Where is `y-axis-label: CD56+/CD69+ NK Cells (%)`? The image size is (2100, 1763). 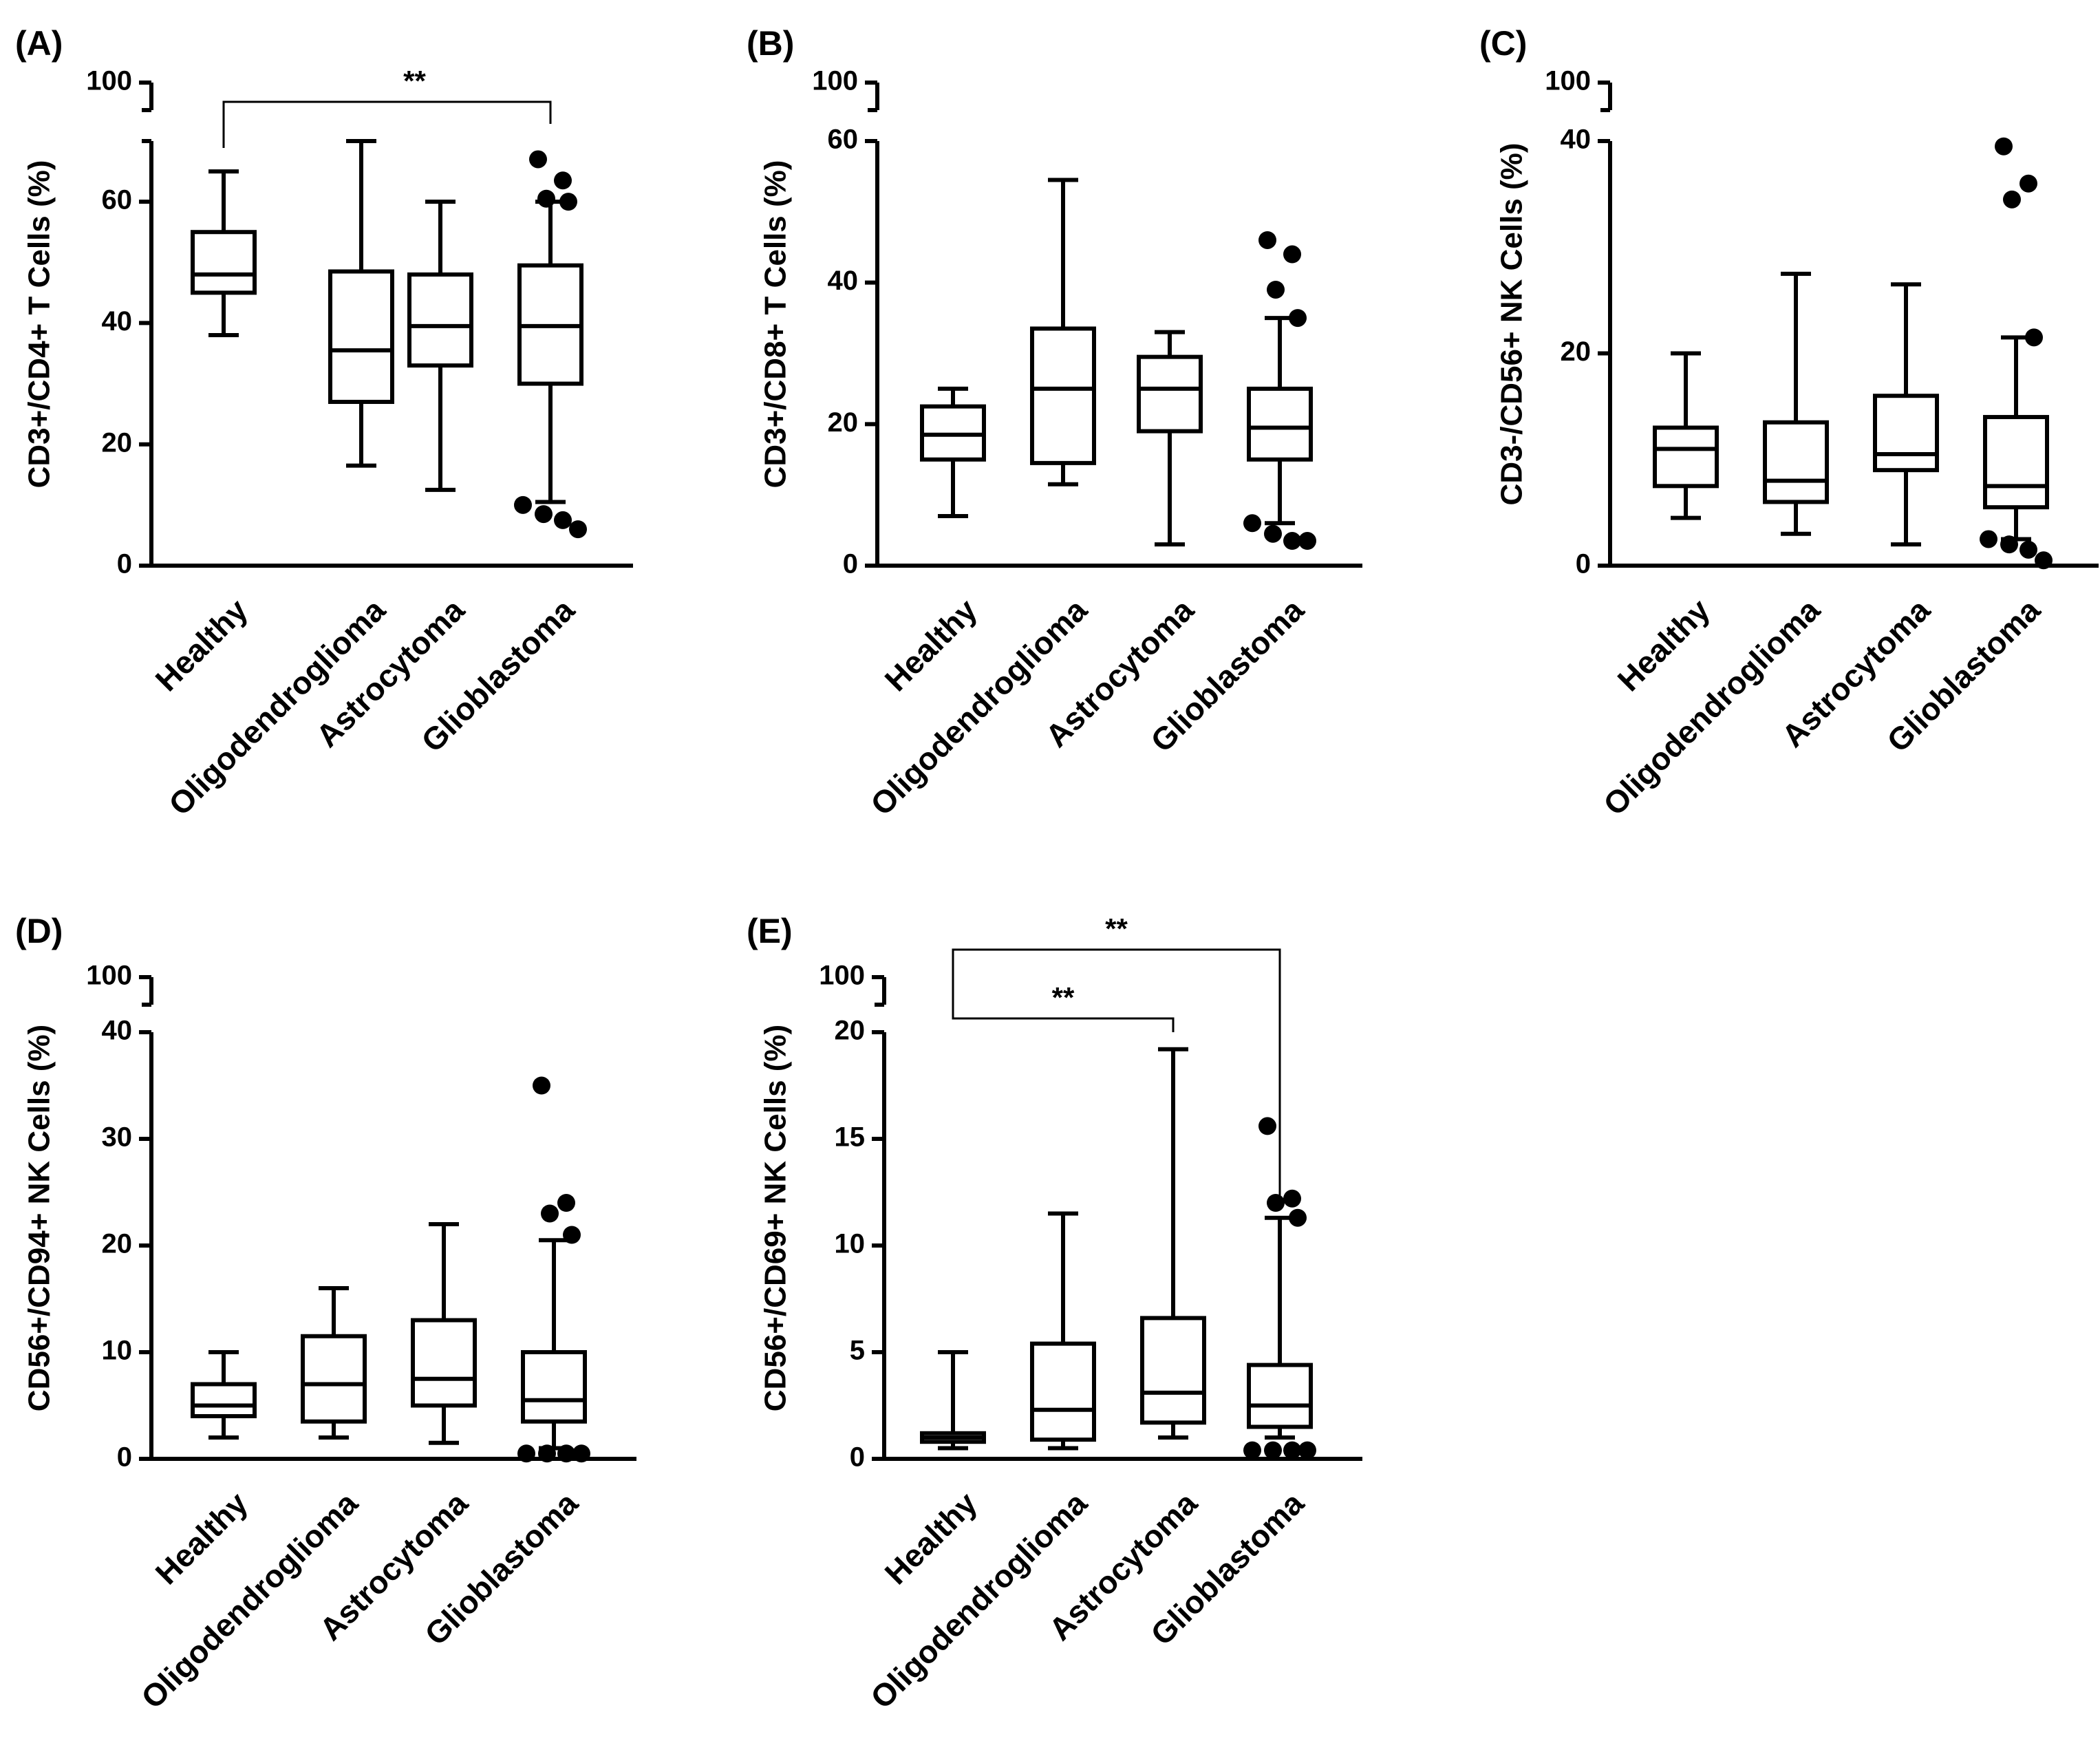 y-axis-label: CD56+/CD69+ NK Cells (%) is located at coordinates (776, 1218).